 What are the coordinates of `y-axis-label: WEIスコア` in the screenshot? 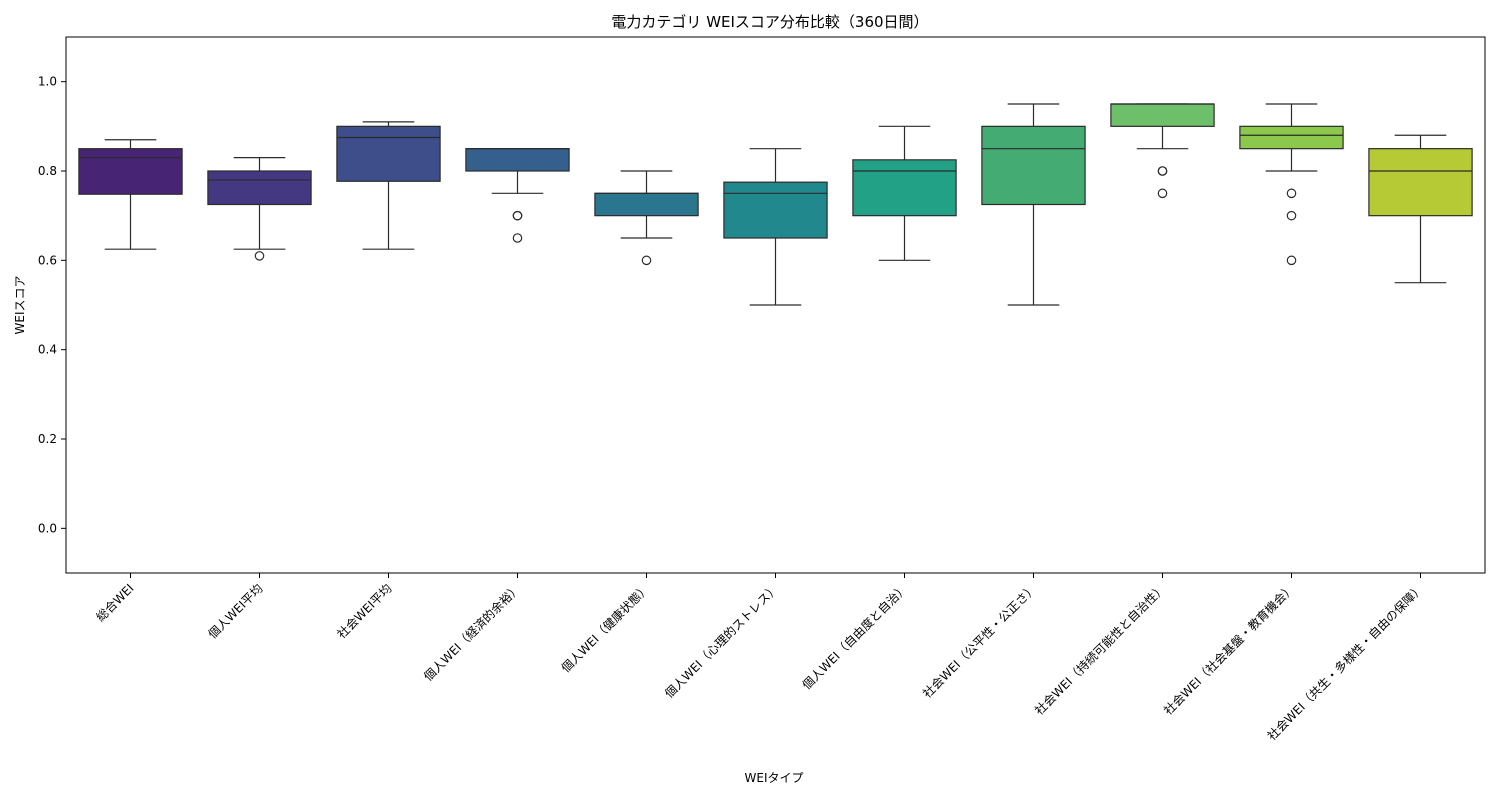 It's located at (20, 305).